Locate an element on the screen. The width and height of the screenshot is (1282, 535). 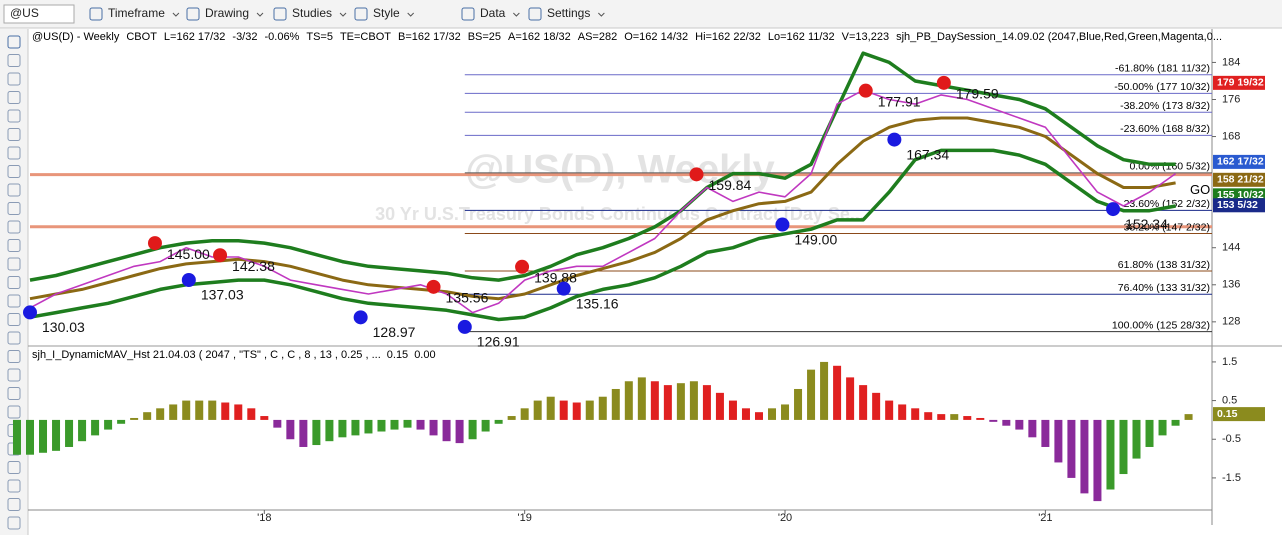
fib-label: -38.20% (173 8/32) is located at coordinates (1165, 106).